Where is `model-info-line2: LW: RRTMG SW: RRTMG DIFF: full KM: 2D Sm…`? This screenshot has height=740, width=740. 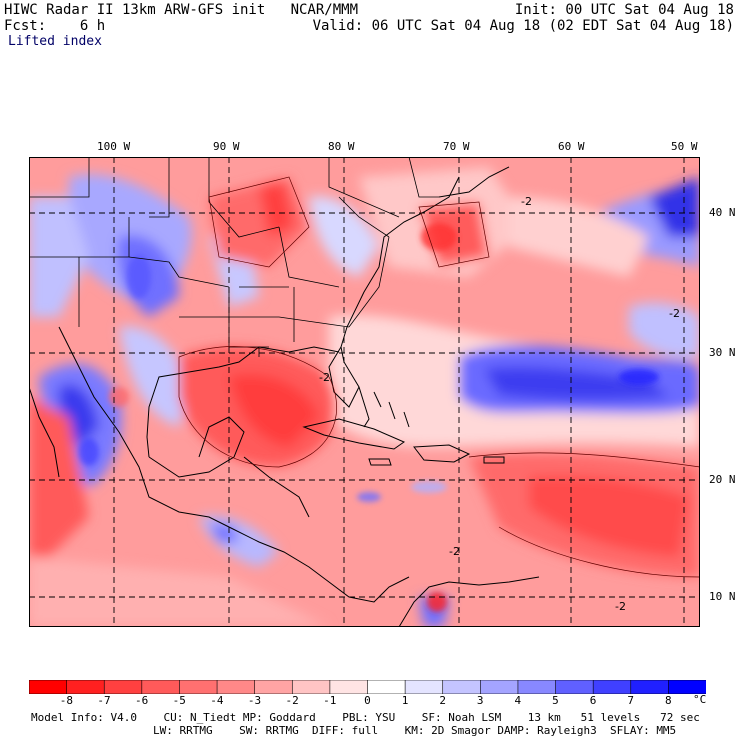 model-info-line2: LW: RRTMG SW: RRTMG DIFF: full KM: 2D Sm… is located at coordinates (415, 730).